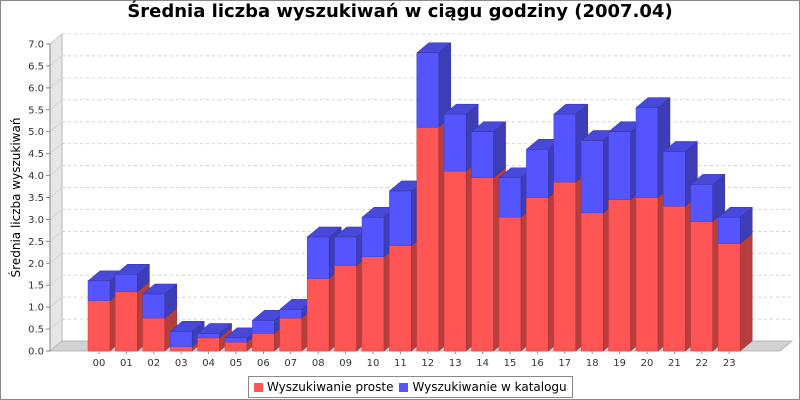 The width and height of the screenshot is (800, 400). What do you see at coordinates (404, 387) in the screenshot?
I see `legend-swatch-catalog` at bounding box center [404, 387].